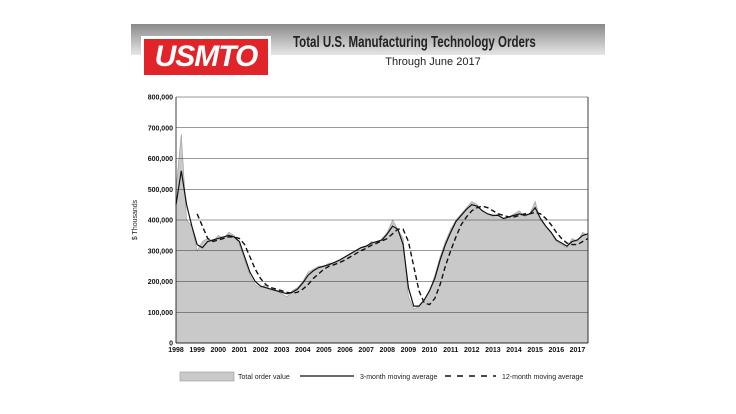 This screenshot has width=736, height=414. Describe the element at coordinates (264, 377) in the screenshot. I see `legend-label: Total order value` at that location.